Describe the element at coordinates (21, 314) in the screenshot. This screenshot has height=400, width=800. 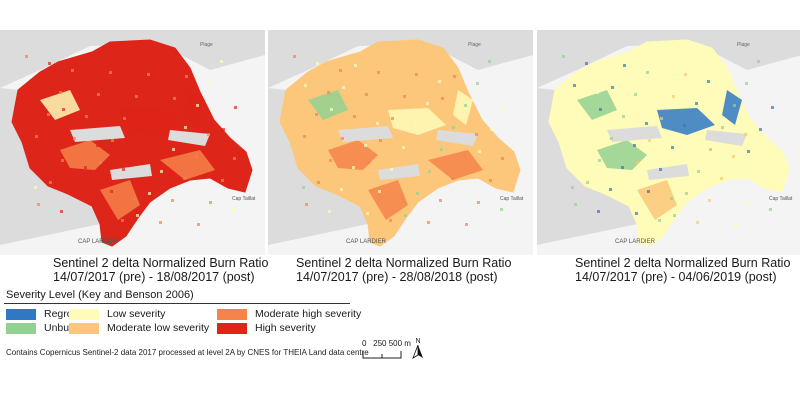
I see `legend-swatch-regrowth` at that location.